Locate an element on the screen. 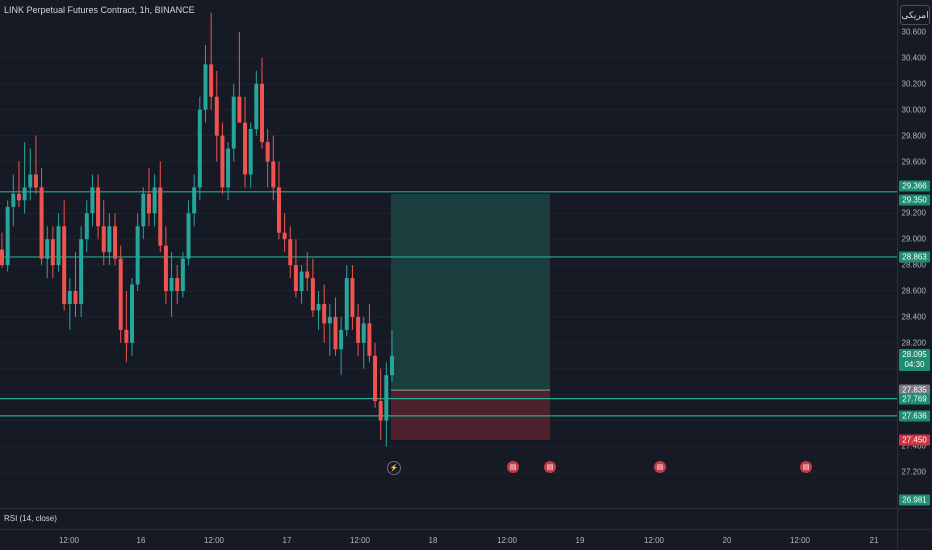  price-tick-label: 30.600 is located at coordinates (913, 32).